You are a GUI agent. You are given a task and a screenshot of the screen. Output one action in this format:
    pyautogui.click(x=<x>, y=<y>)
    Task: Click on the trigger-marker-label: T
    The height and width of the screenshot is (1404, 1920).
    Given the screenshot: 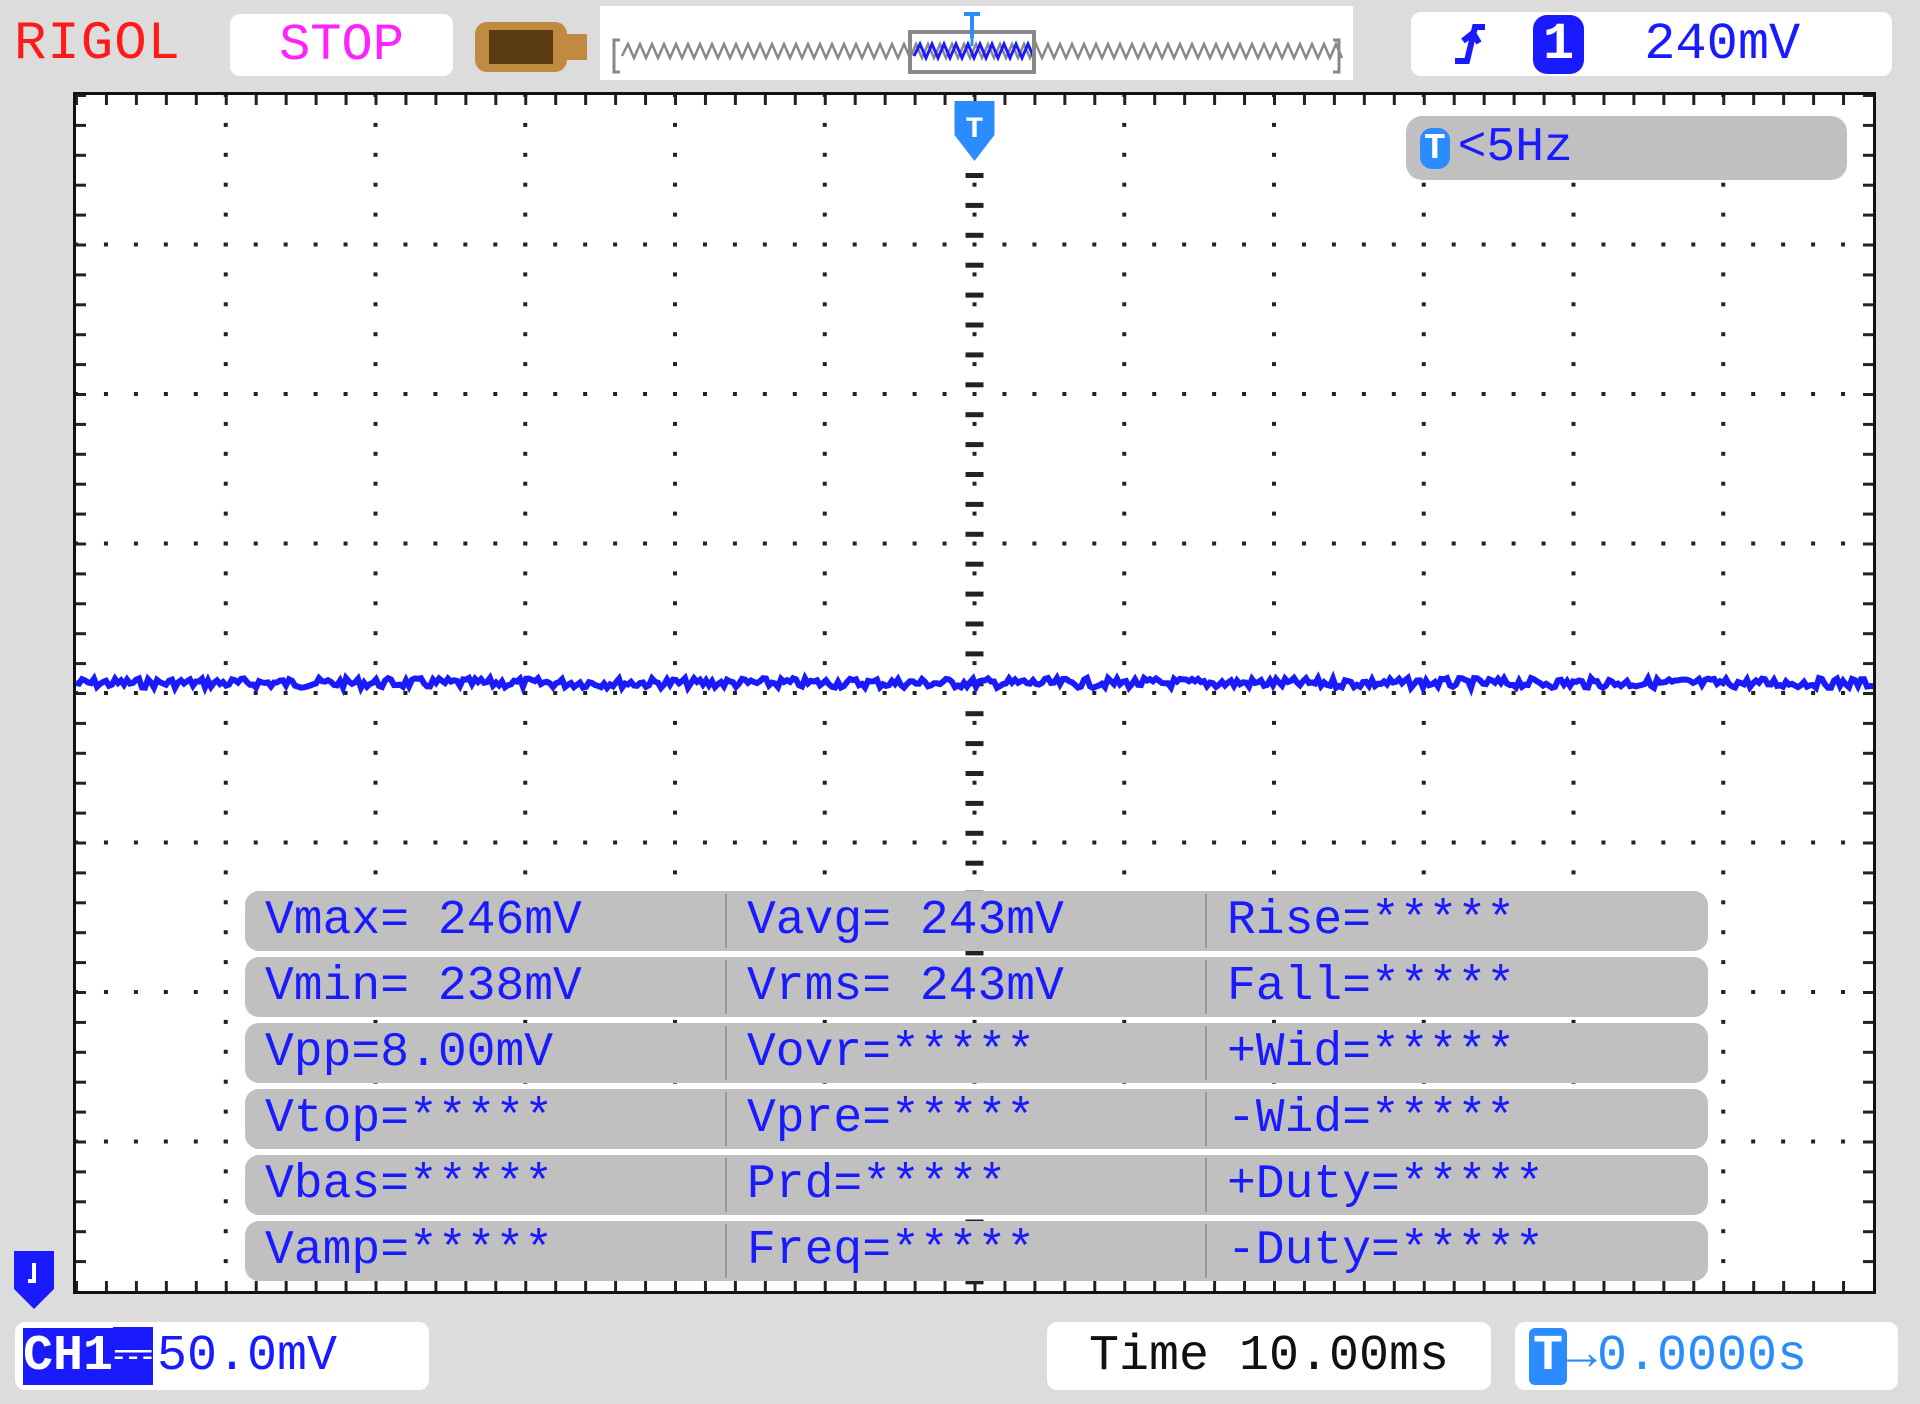 What is the action you would take?
    pyautogui.click(x=974, y=130)
    